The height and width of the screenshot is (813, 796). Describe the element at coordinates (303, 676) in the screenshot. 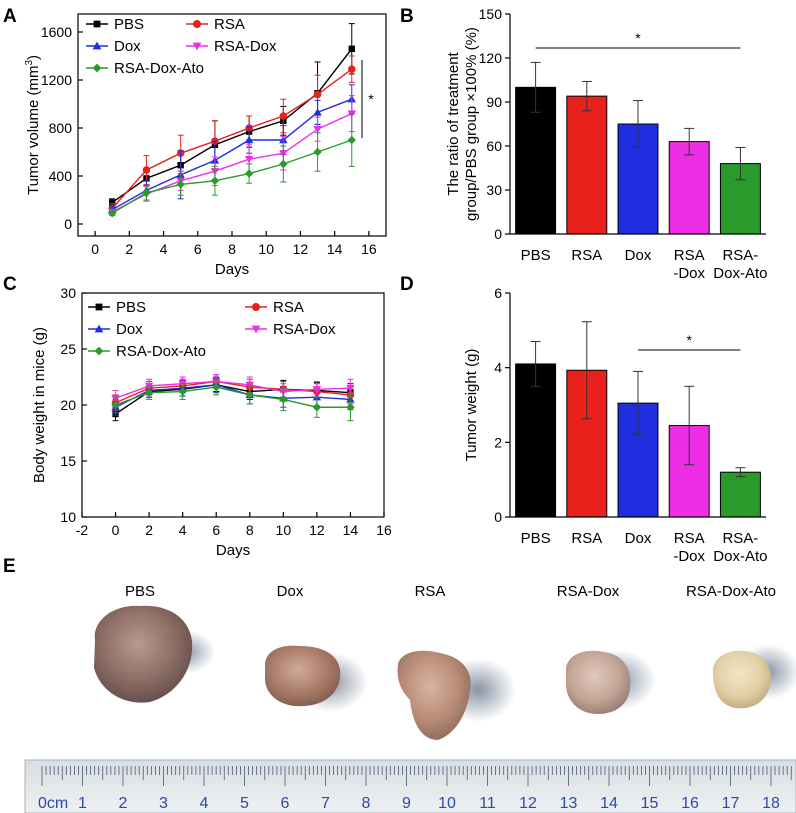

I see `tumor-dox` at that location.